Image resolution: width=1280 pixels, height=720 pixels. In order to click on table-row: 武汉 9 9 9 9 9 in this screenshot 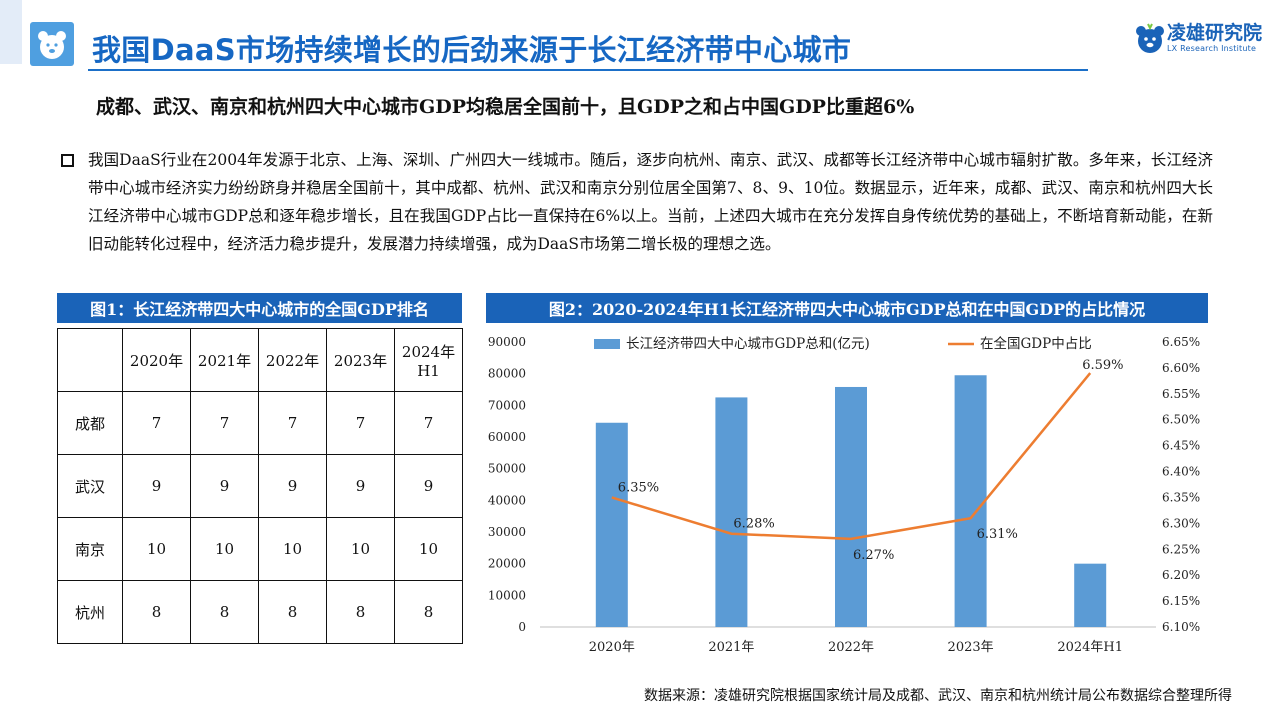, I will do `click(260, 486)`.